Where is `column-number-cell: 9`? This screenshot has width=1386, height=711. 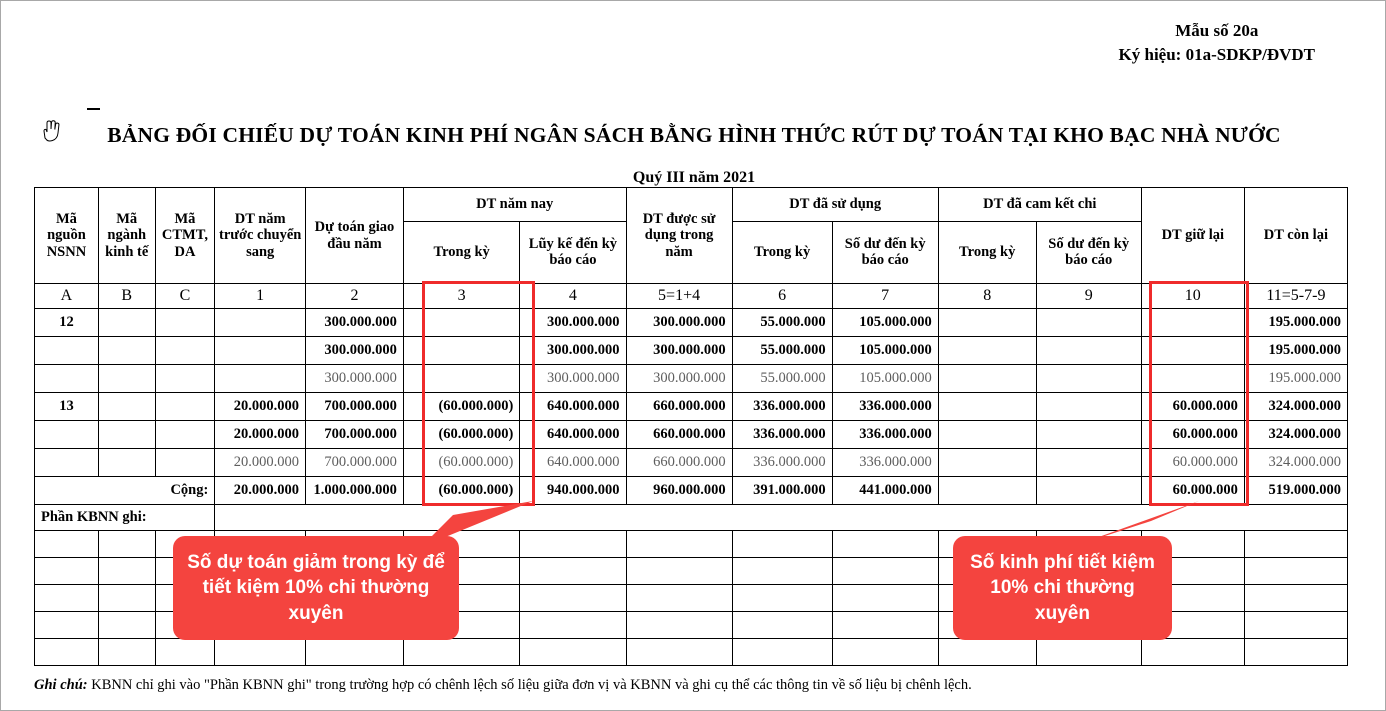
column-number-cell: 9 is located at coordinates (1088, 296).